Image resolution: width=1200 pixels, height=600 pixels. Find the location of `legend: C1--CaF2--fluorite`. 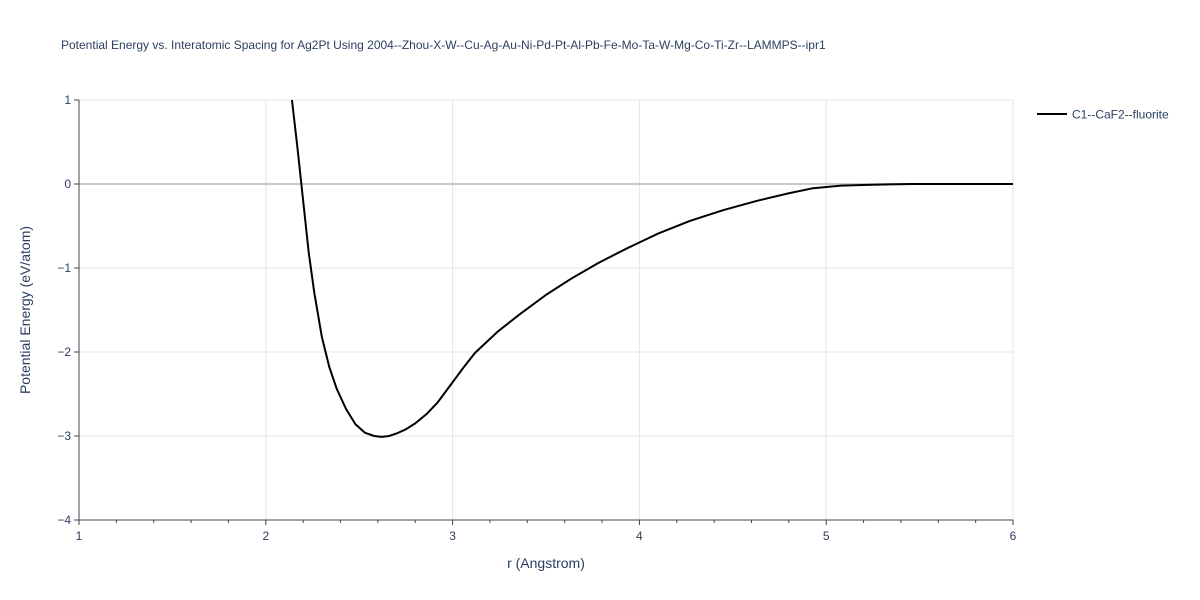

legend: C1--CaF2--fluorite is located at coordinates (1103, 115).